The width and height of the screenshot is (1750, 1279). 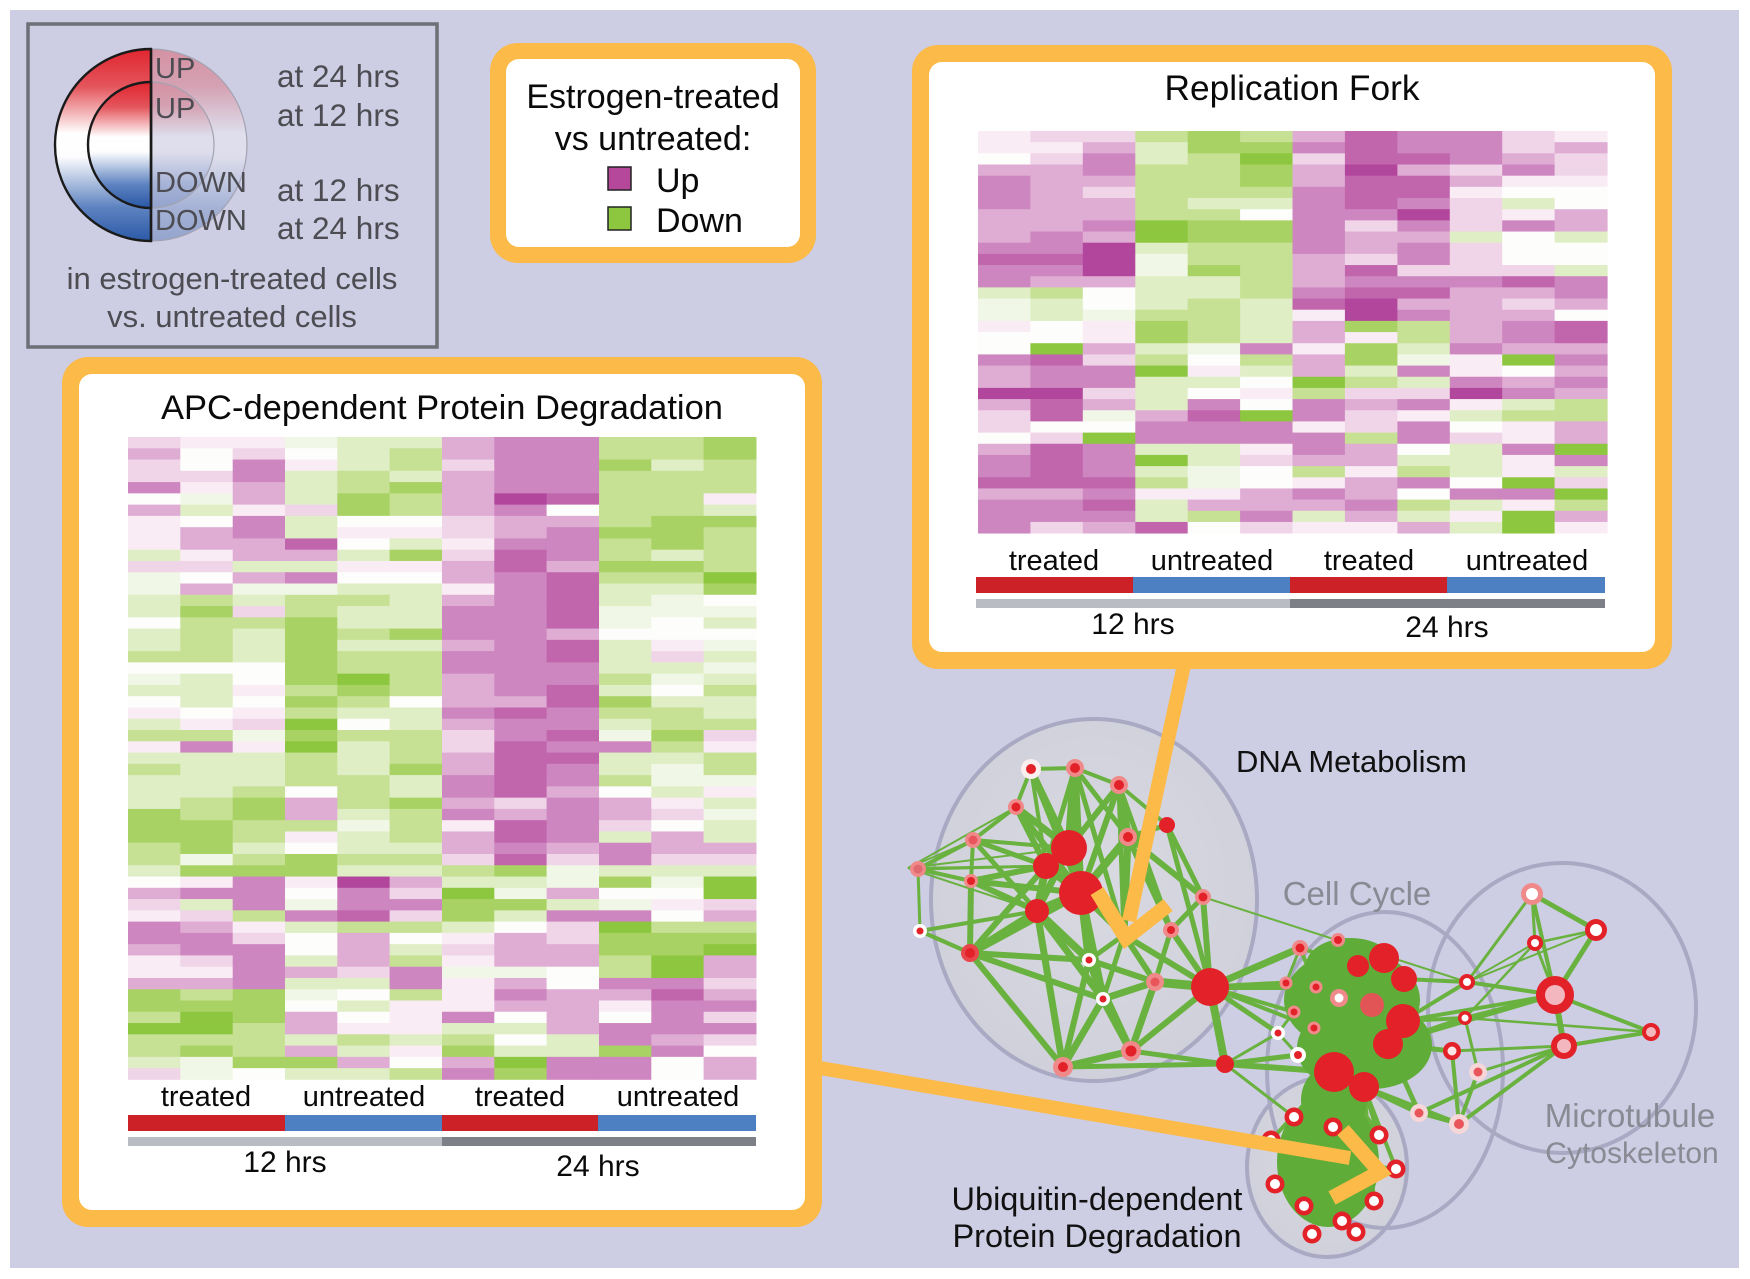 I want to click on svg-text: Estrogen-treated, so click(x=652, y=97).